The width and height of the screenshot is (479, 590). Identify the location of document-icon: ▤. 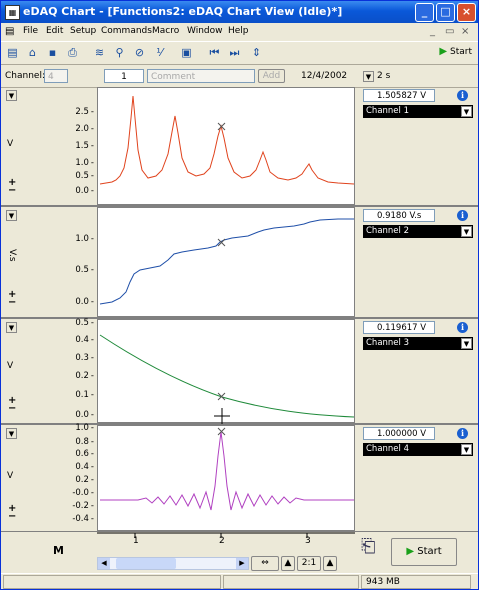
(10, 31).